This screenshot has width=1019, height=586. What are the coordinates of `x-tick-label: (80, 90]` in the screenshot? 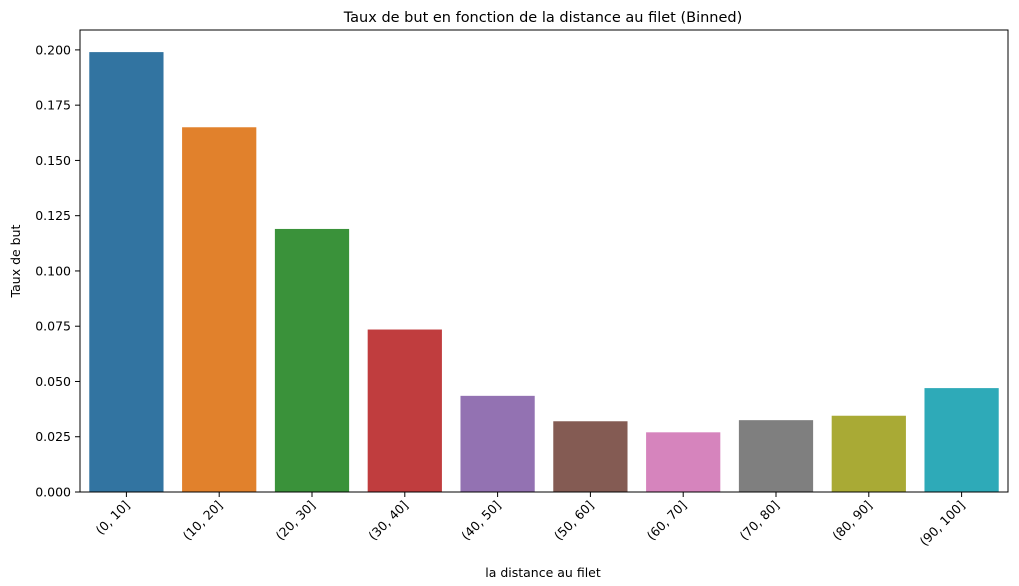 It's located at (852, 521).